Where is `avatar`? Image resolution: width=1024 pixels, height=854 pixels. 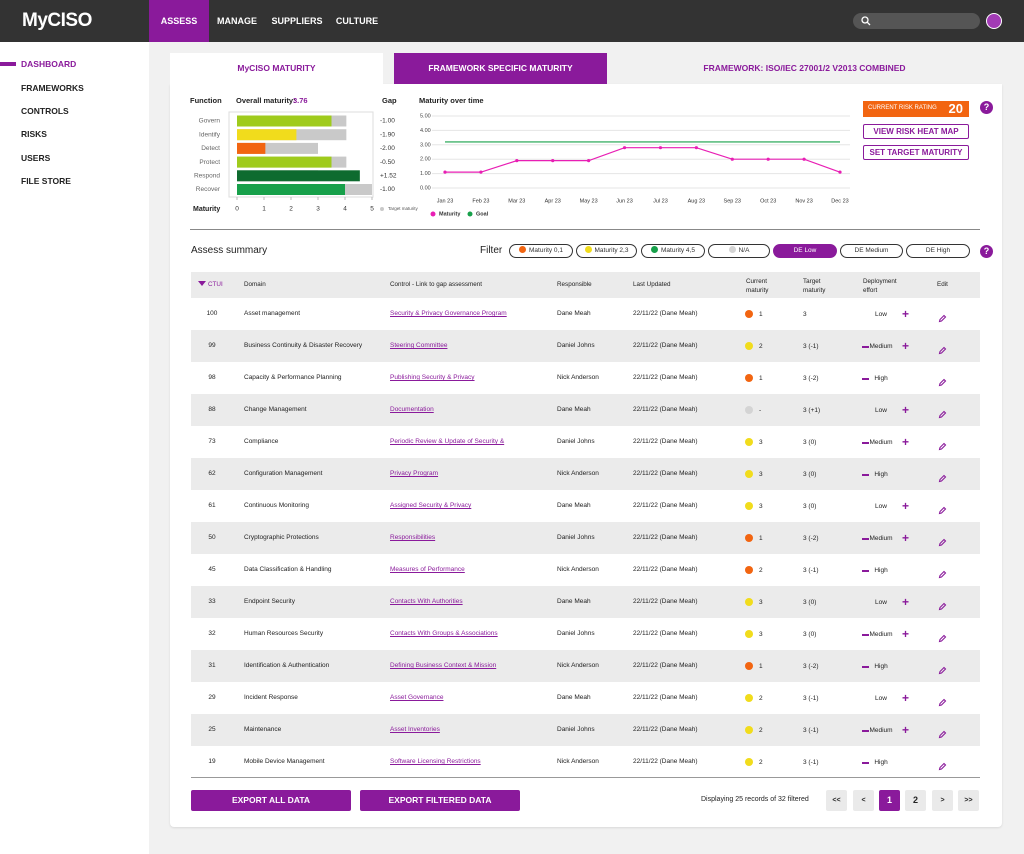
avatar is located at coordinates (994, 21).